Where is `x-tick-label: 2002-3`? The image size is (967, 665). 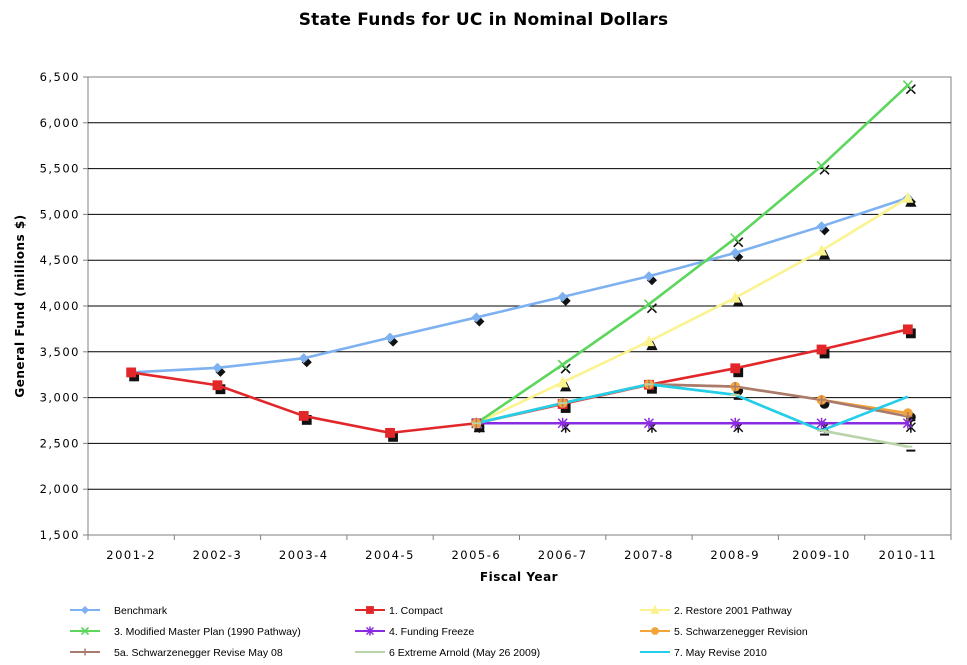
x-tick-label: 2002-3 is located at coordinates (218, 555).